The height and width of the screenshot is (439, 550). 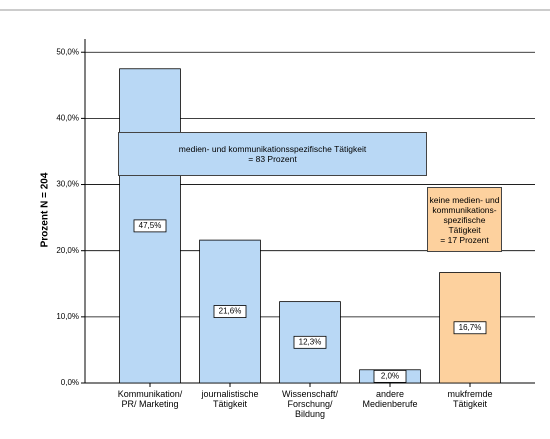 I want to click on y-tick-label: 50,0%, so click(x=67, y=51).